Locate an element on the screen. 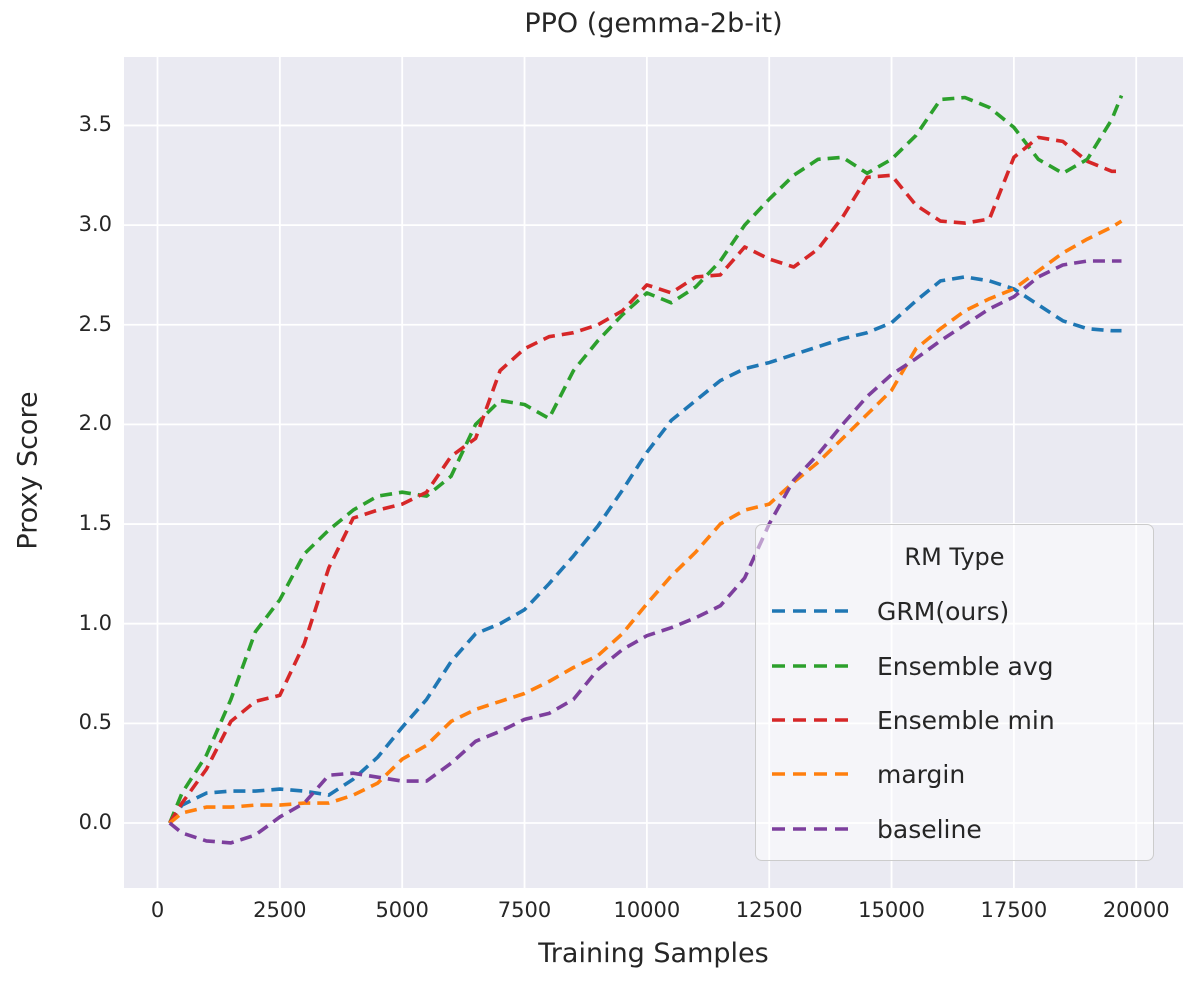 The width and height of the screenshot is (1196, 989). y-tick-label: 3.0 is located at coordinates (95, 224).